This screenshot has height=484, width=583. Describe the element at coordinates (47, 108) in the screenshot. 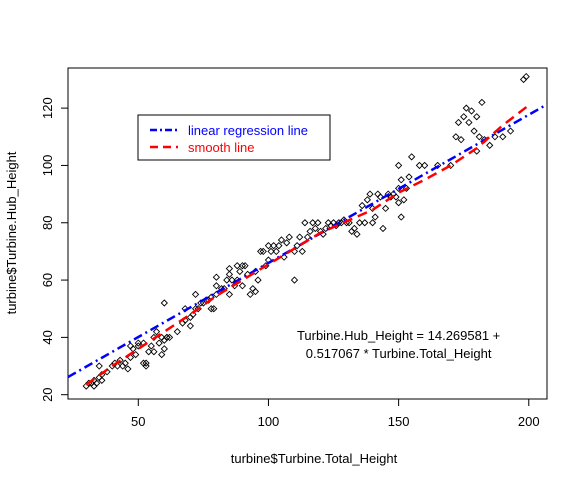

I see `y-tick-label: 120` at that location.